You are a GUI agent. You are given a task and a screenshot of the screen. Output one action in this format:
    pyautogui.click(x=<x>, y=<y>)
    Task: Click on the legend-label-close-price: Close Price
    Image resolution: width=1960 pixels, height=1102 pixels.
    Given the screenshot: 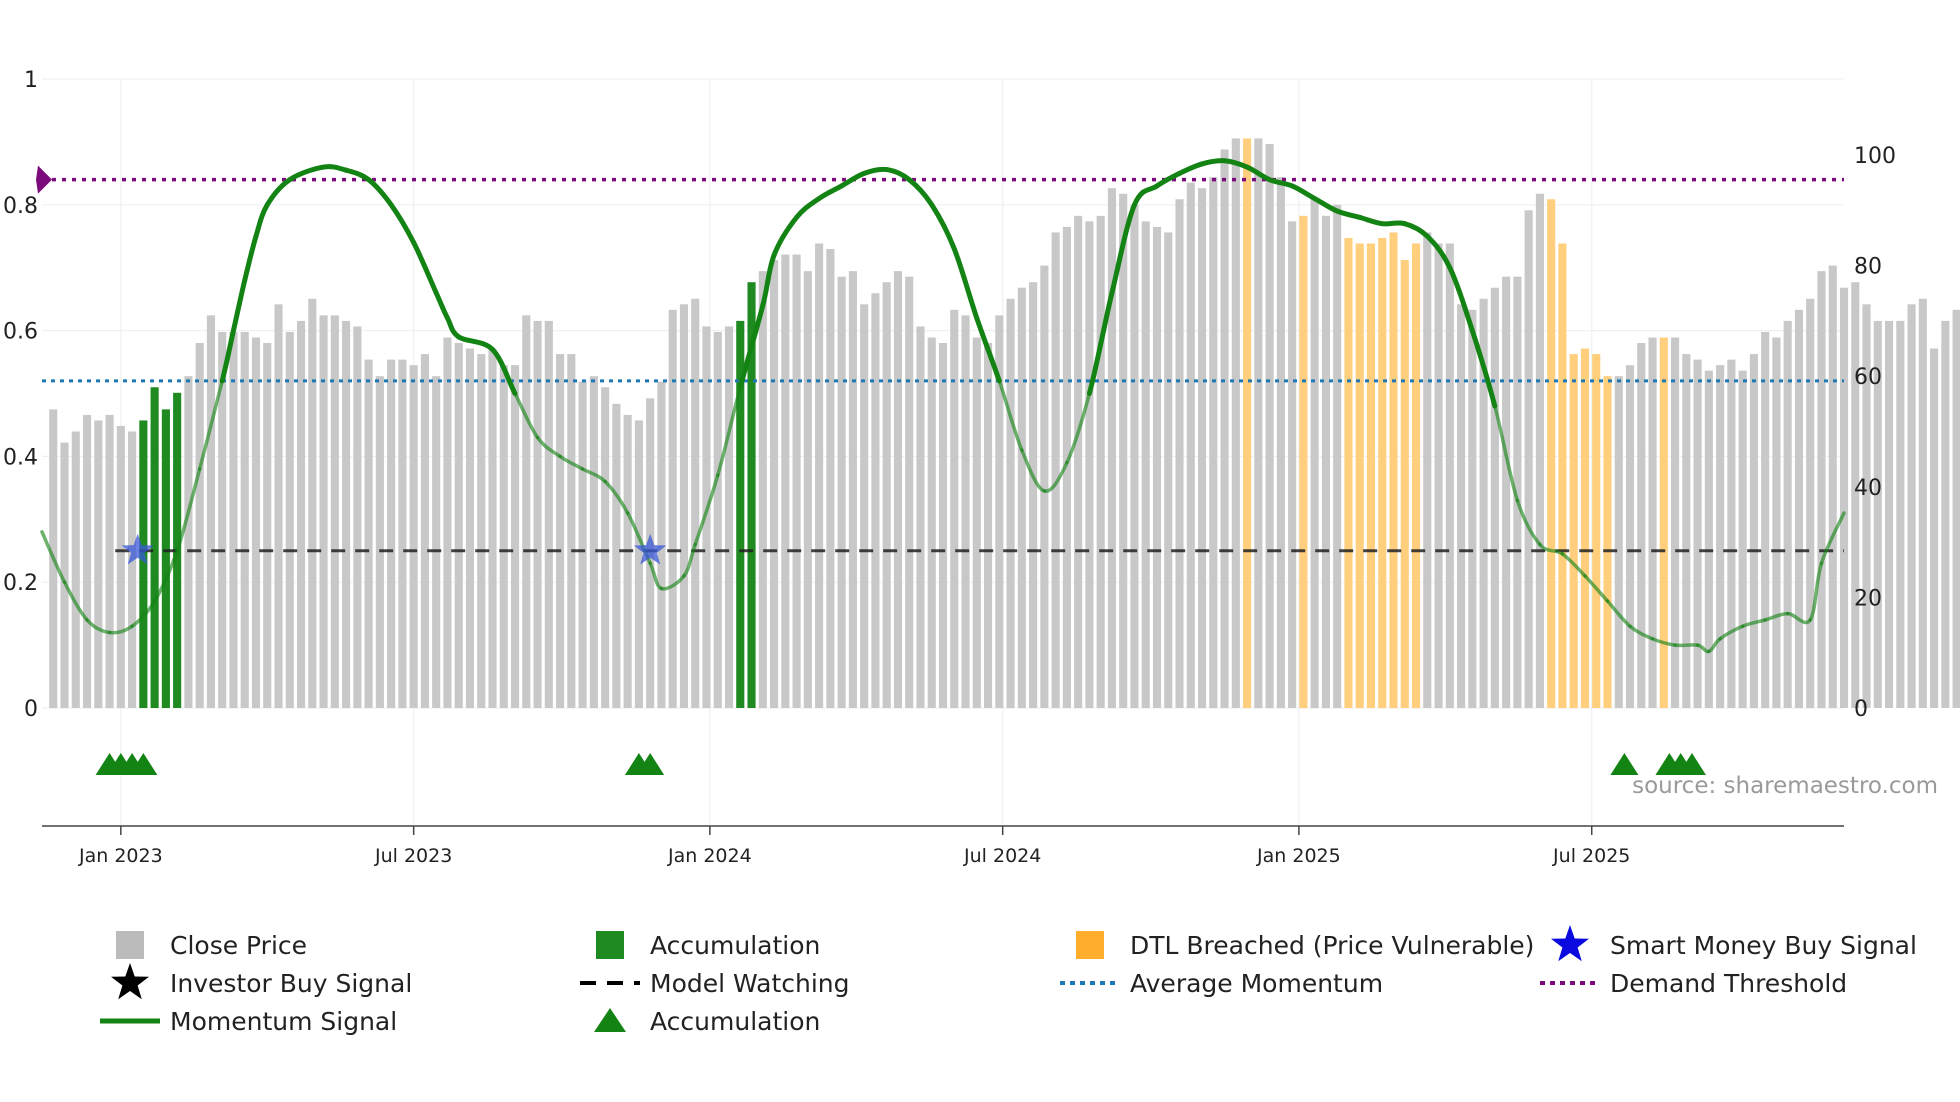 What is the action you would take?
    pyautogui.click(x=238, y=945)
    